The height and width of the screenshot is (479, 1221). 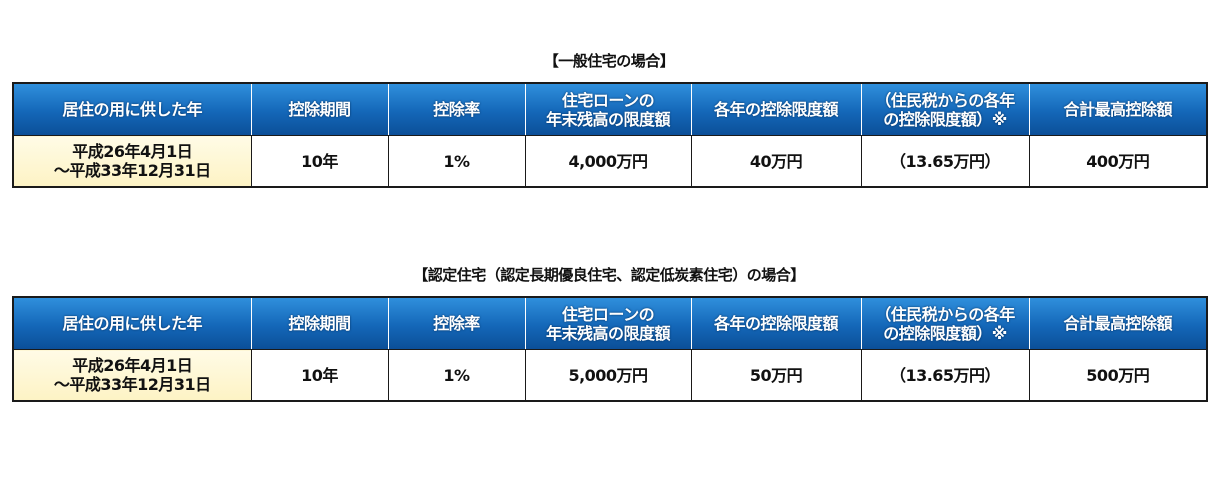 What do you see at coordinates (609, 61) in the screenshot?
I see `section-title-general: 【一般住宅の場合】` at bounding box center [609, 61].